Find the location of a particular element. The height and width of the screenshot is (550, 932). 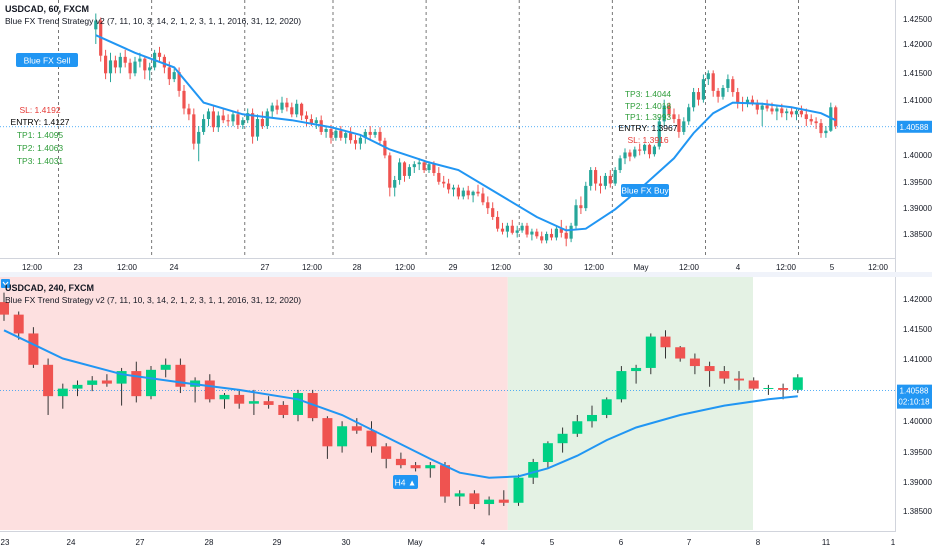

h1-time-tick: 23 is located at coordinates (78, 267).